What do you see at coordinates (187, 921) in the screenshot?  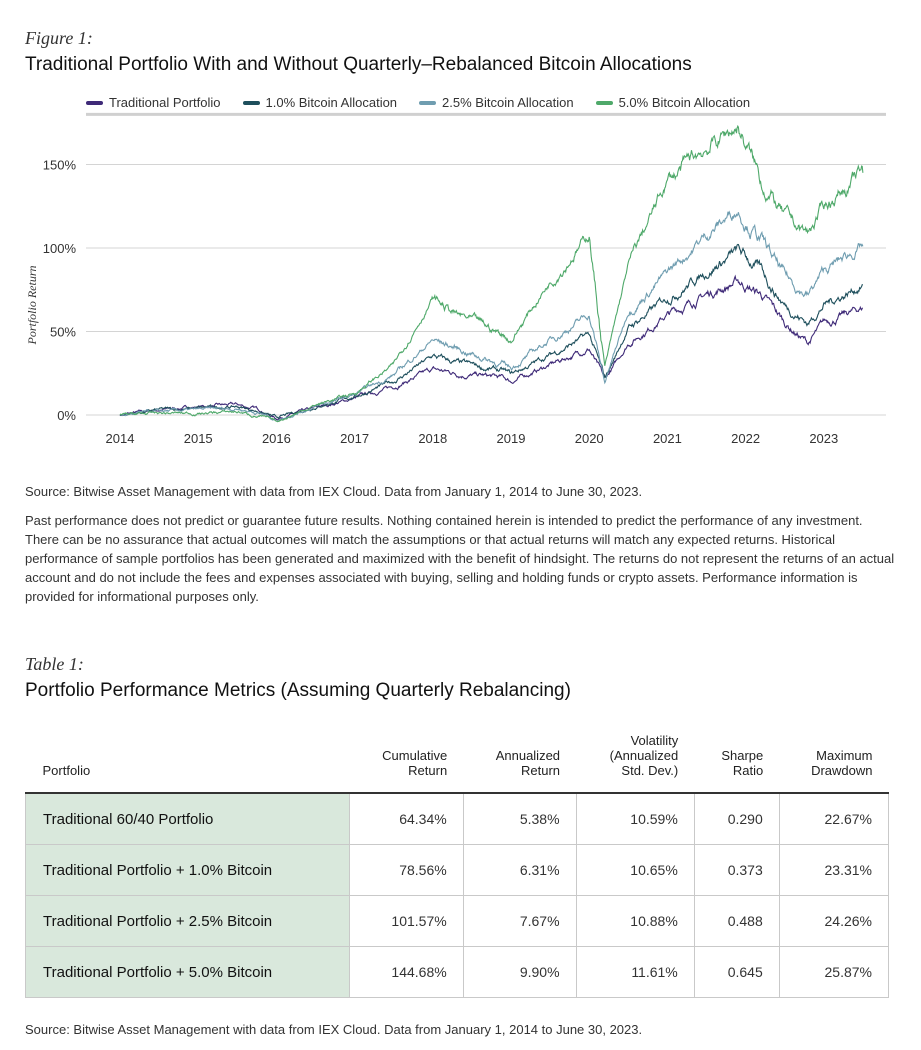 I see `row-label: Traditional Portfolio + 2.5% Bitcoin` at bounding box center [187, 921].